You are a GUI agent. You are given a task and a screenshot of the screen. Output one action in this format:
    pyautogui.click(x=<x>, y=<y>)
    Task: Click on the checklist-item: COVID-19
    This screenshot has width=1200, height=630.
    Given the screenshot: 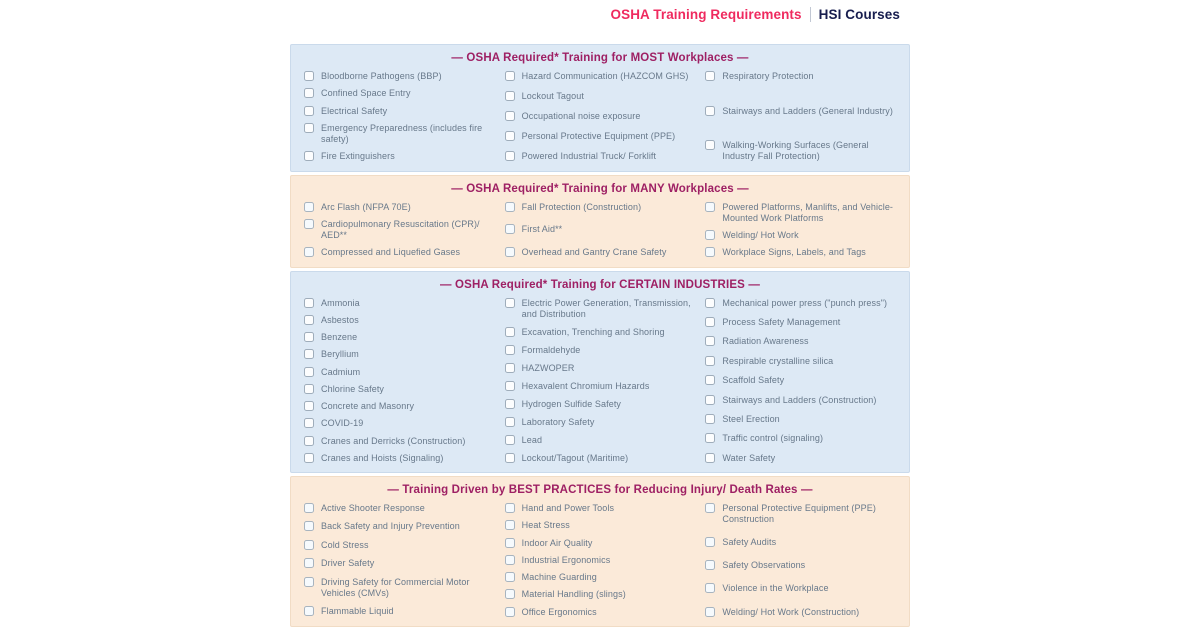 What is the action you would take?
    pyautogui.click(x=399, y=423)
    